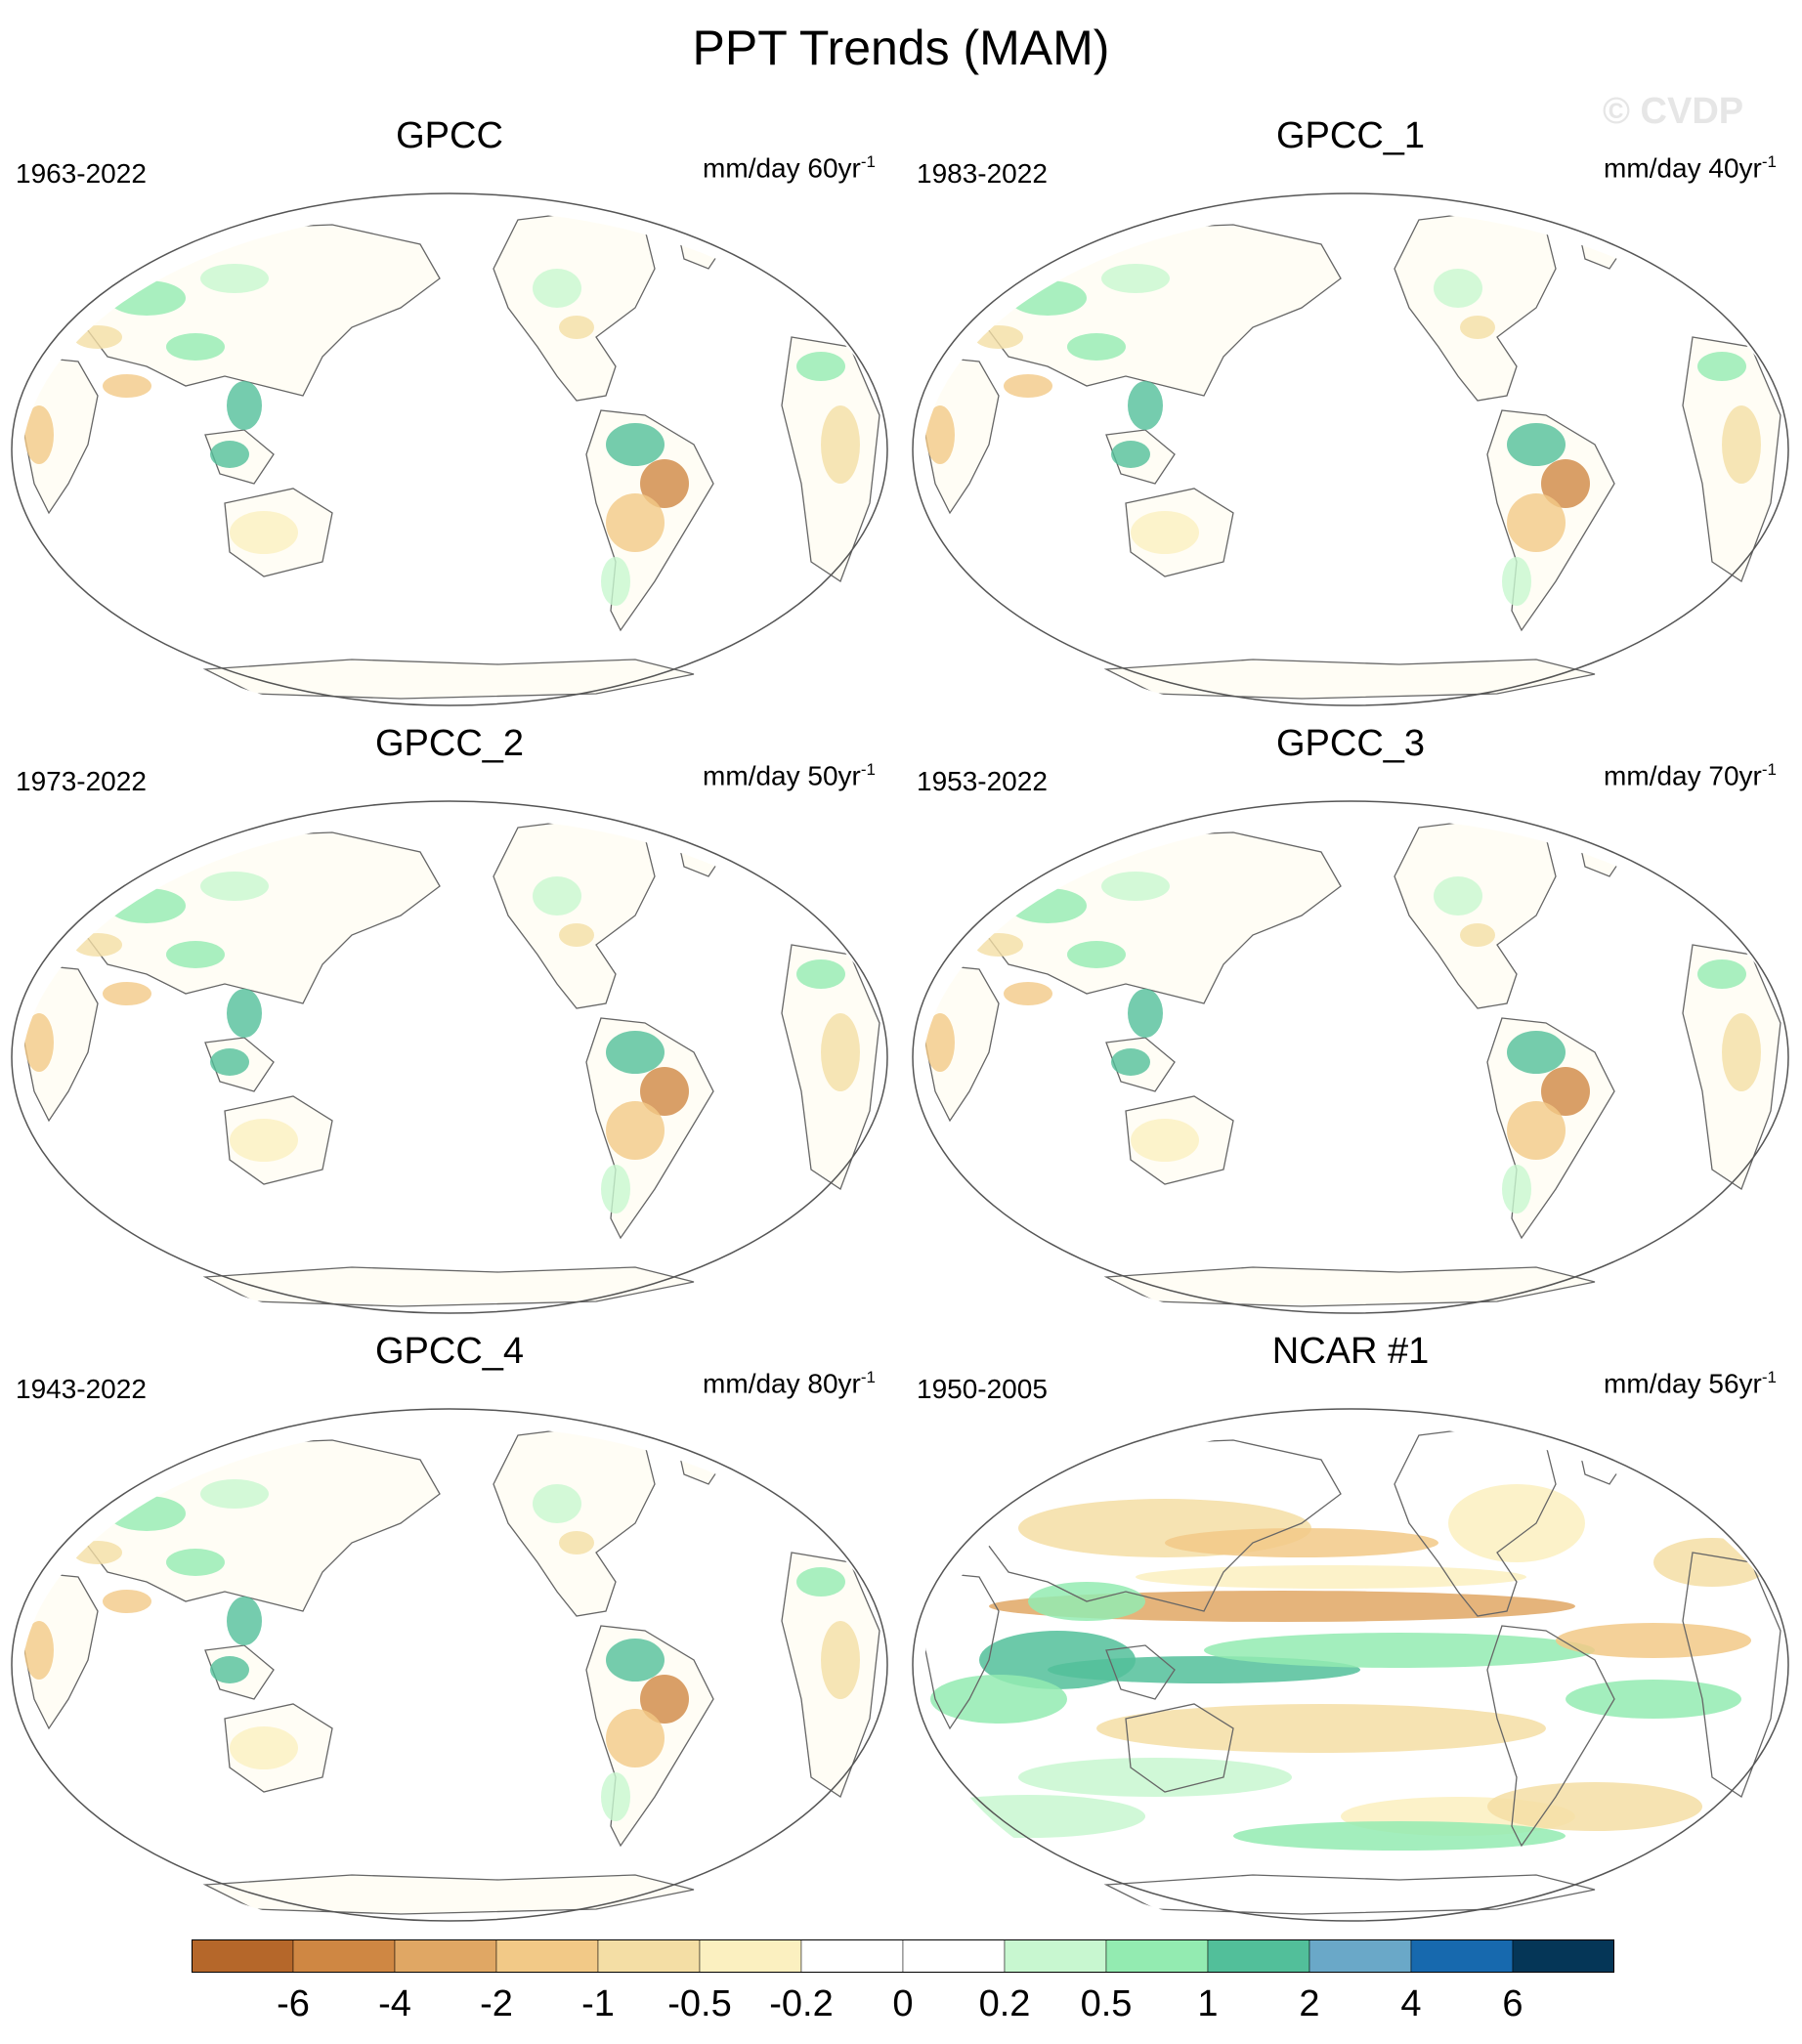  Describe the element at coordinates (598, 2004) in the screenshot. I see `colorbar-label: -1` at that location.